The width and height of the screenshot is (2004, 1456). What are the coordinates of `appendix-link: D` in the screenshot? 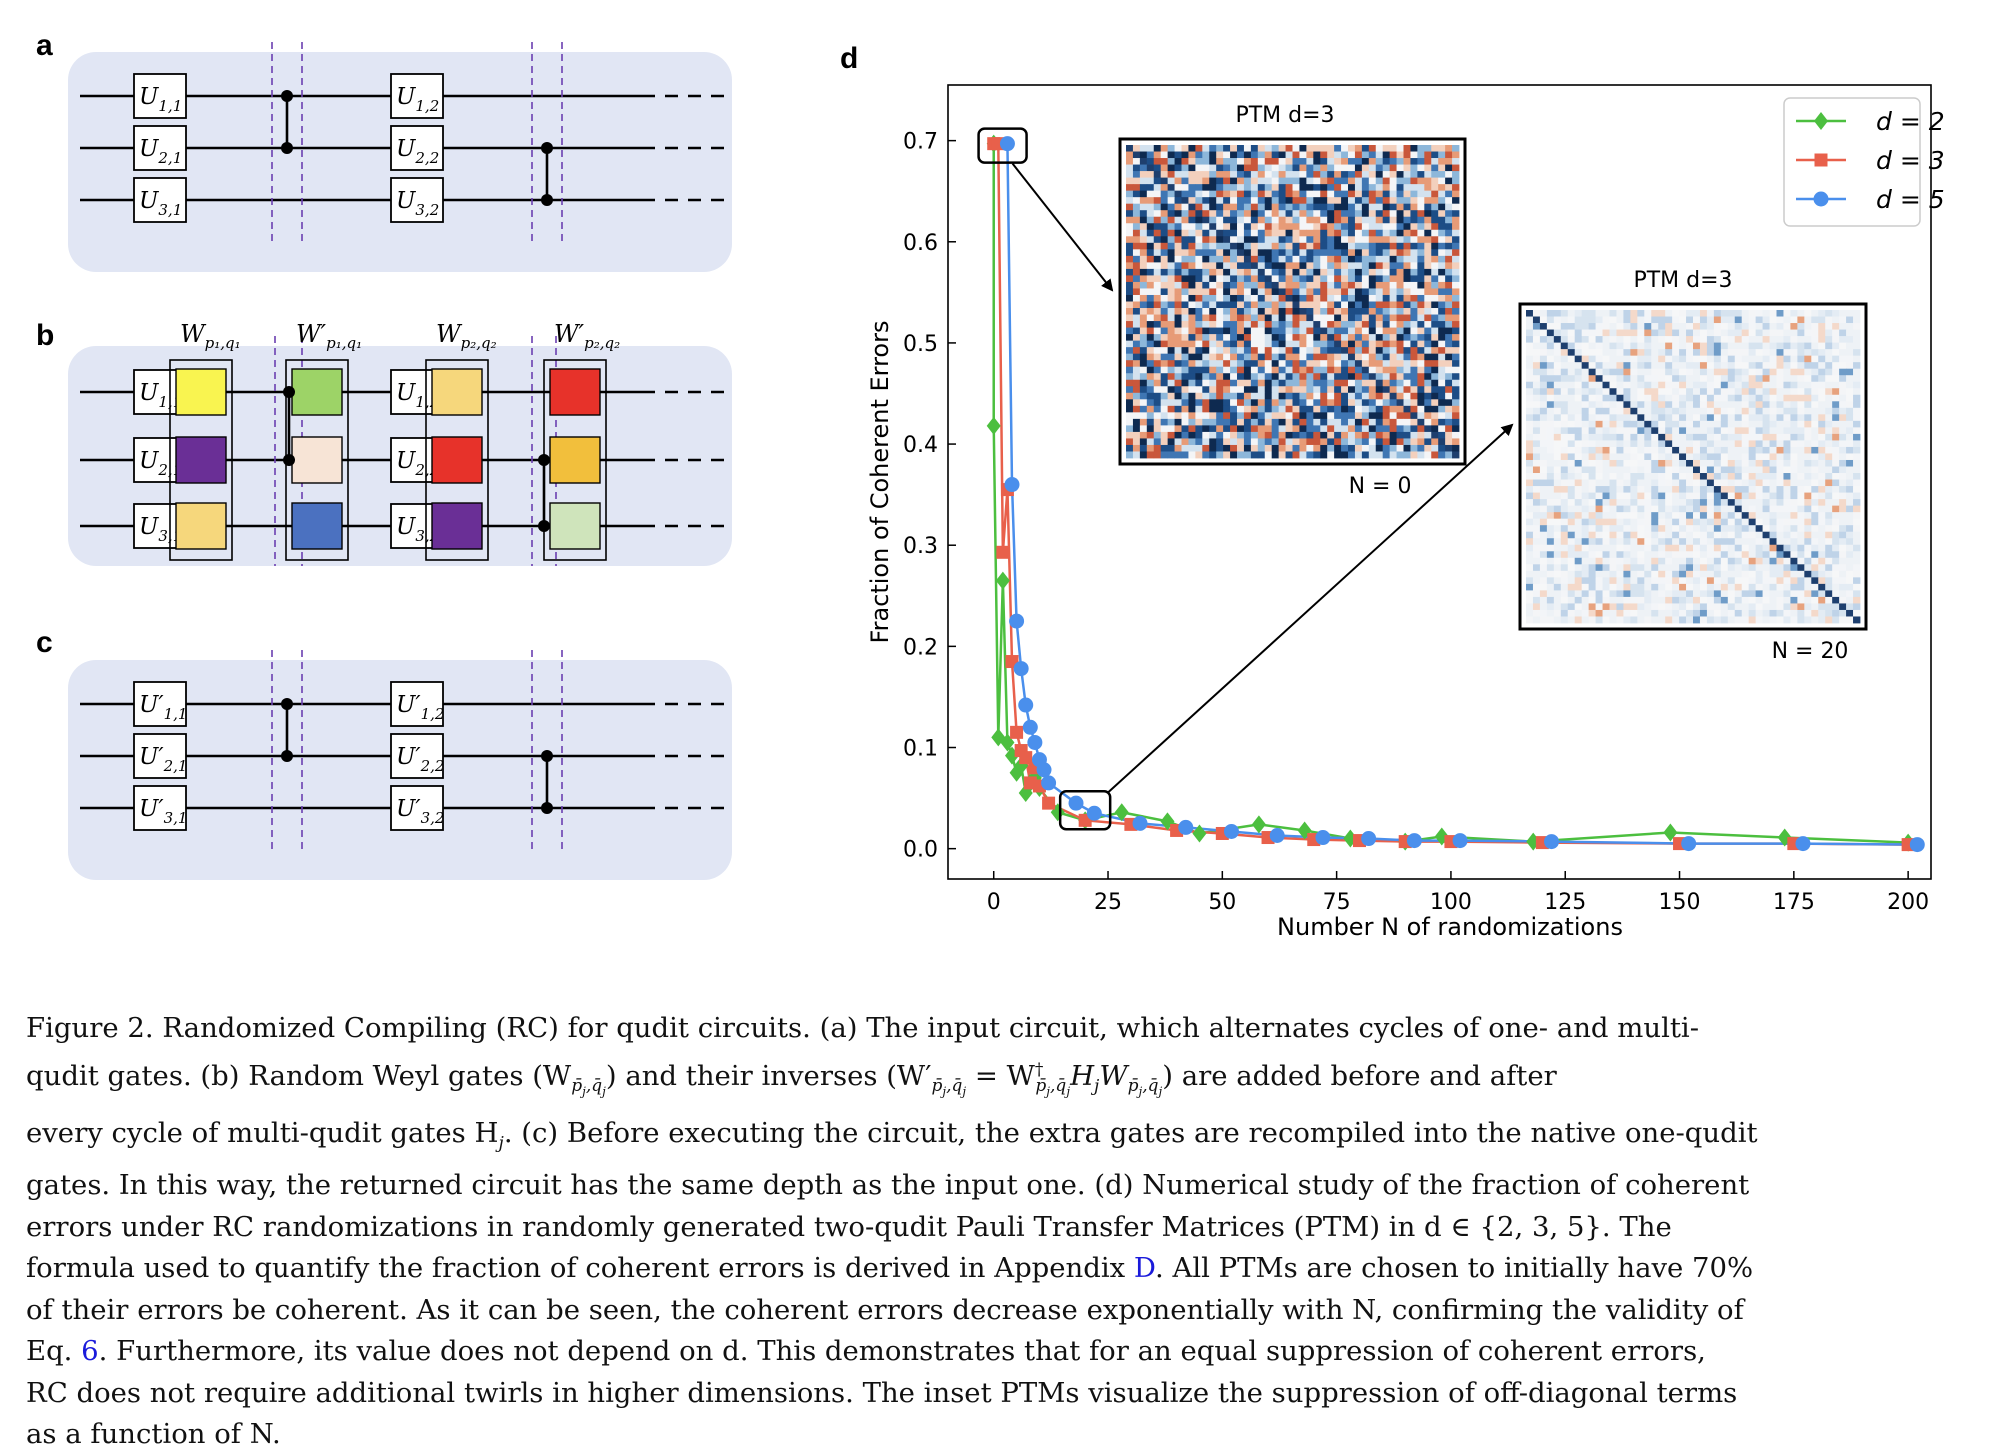 It's located at (1144, 1268).